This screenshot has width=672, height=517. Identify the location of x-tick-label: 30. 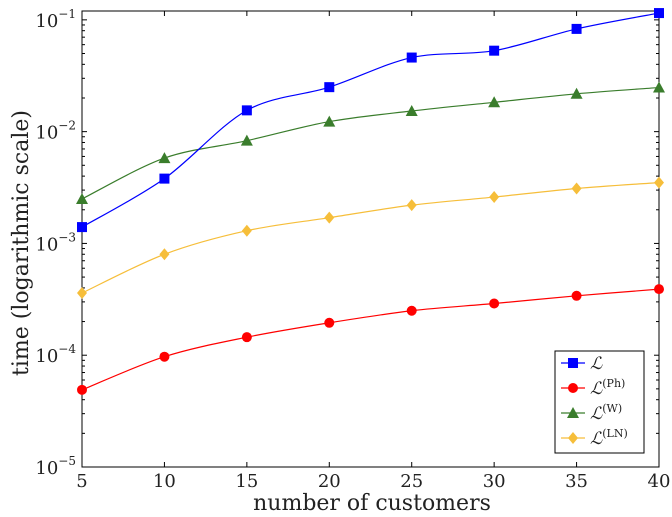
(494, 481).